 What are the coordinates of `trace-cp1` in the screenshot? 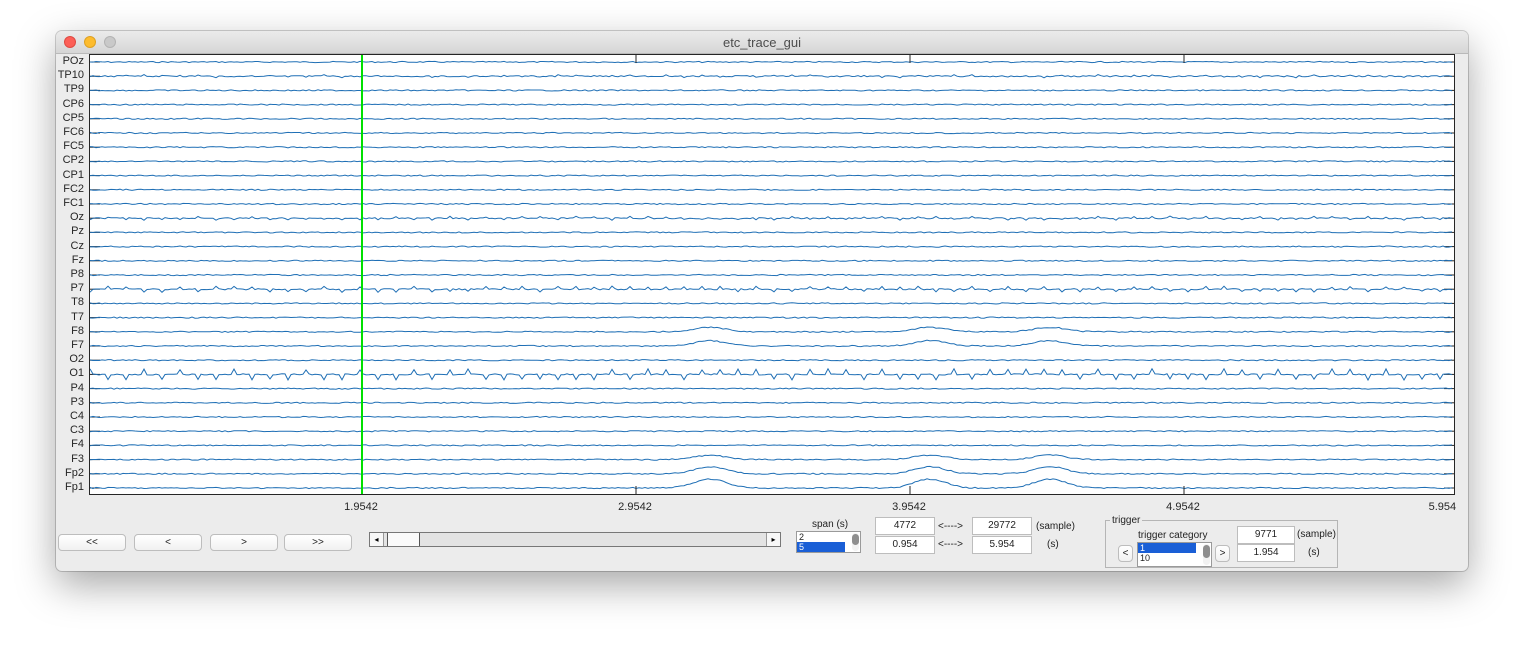 It's located at (771, 175).